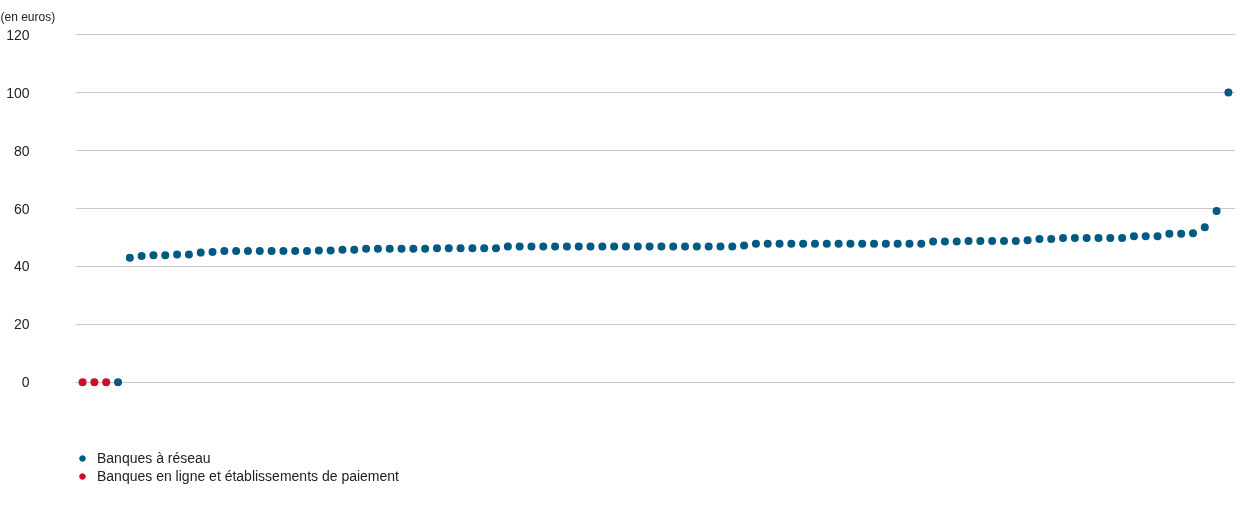 This screenshot has width=1241, height=513. Describe the element at coordinates (18, 92) in the screenshot. I see `y-tick-label: 100` at that location.